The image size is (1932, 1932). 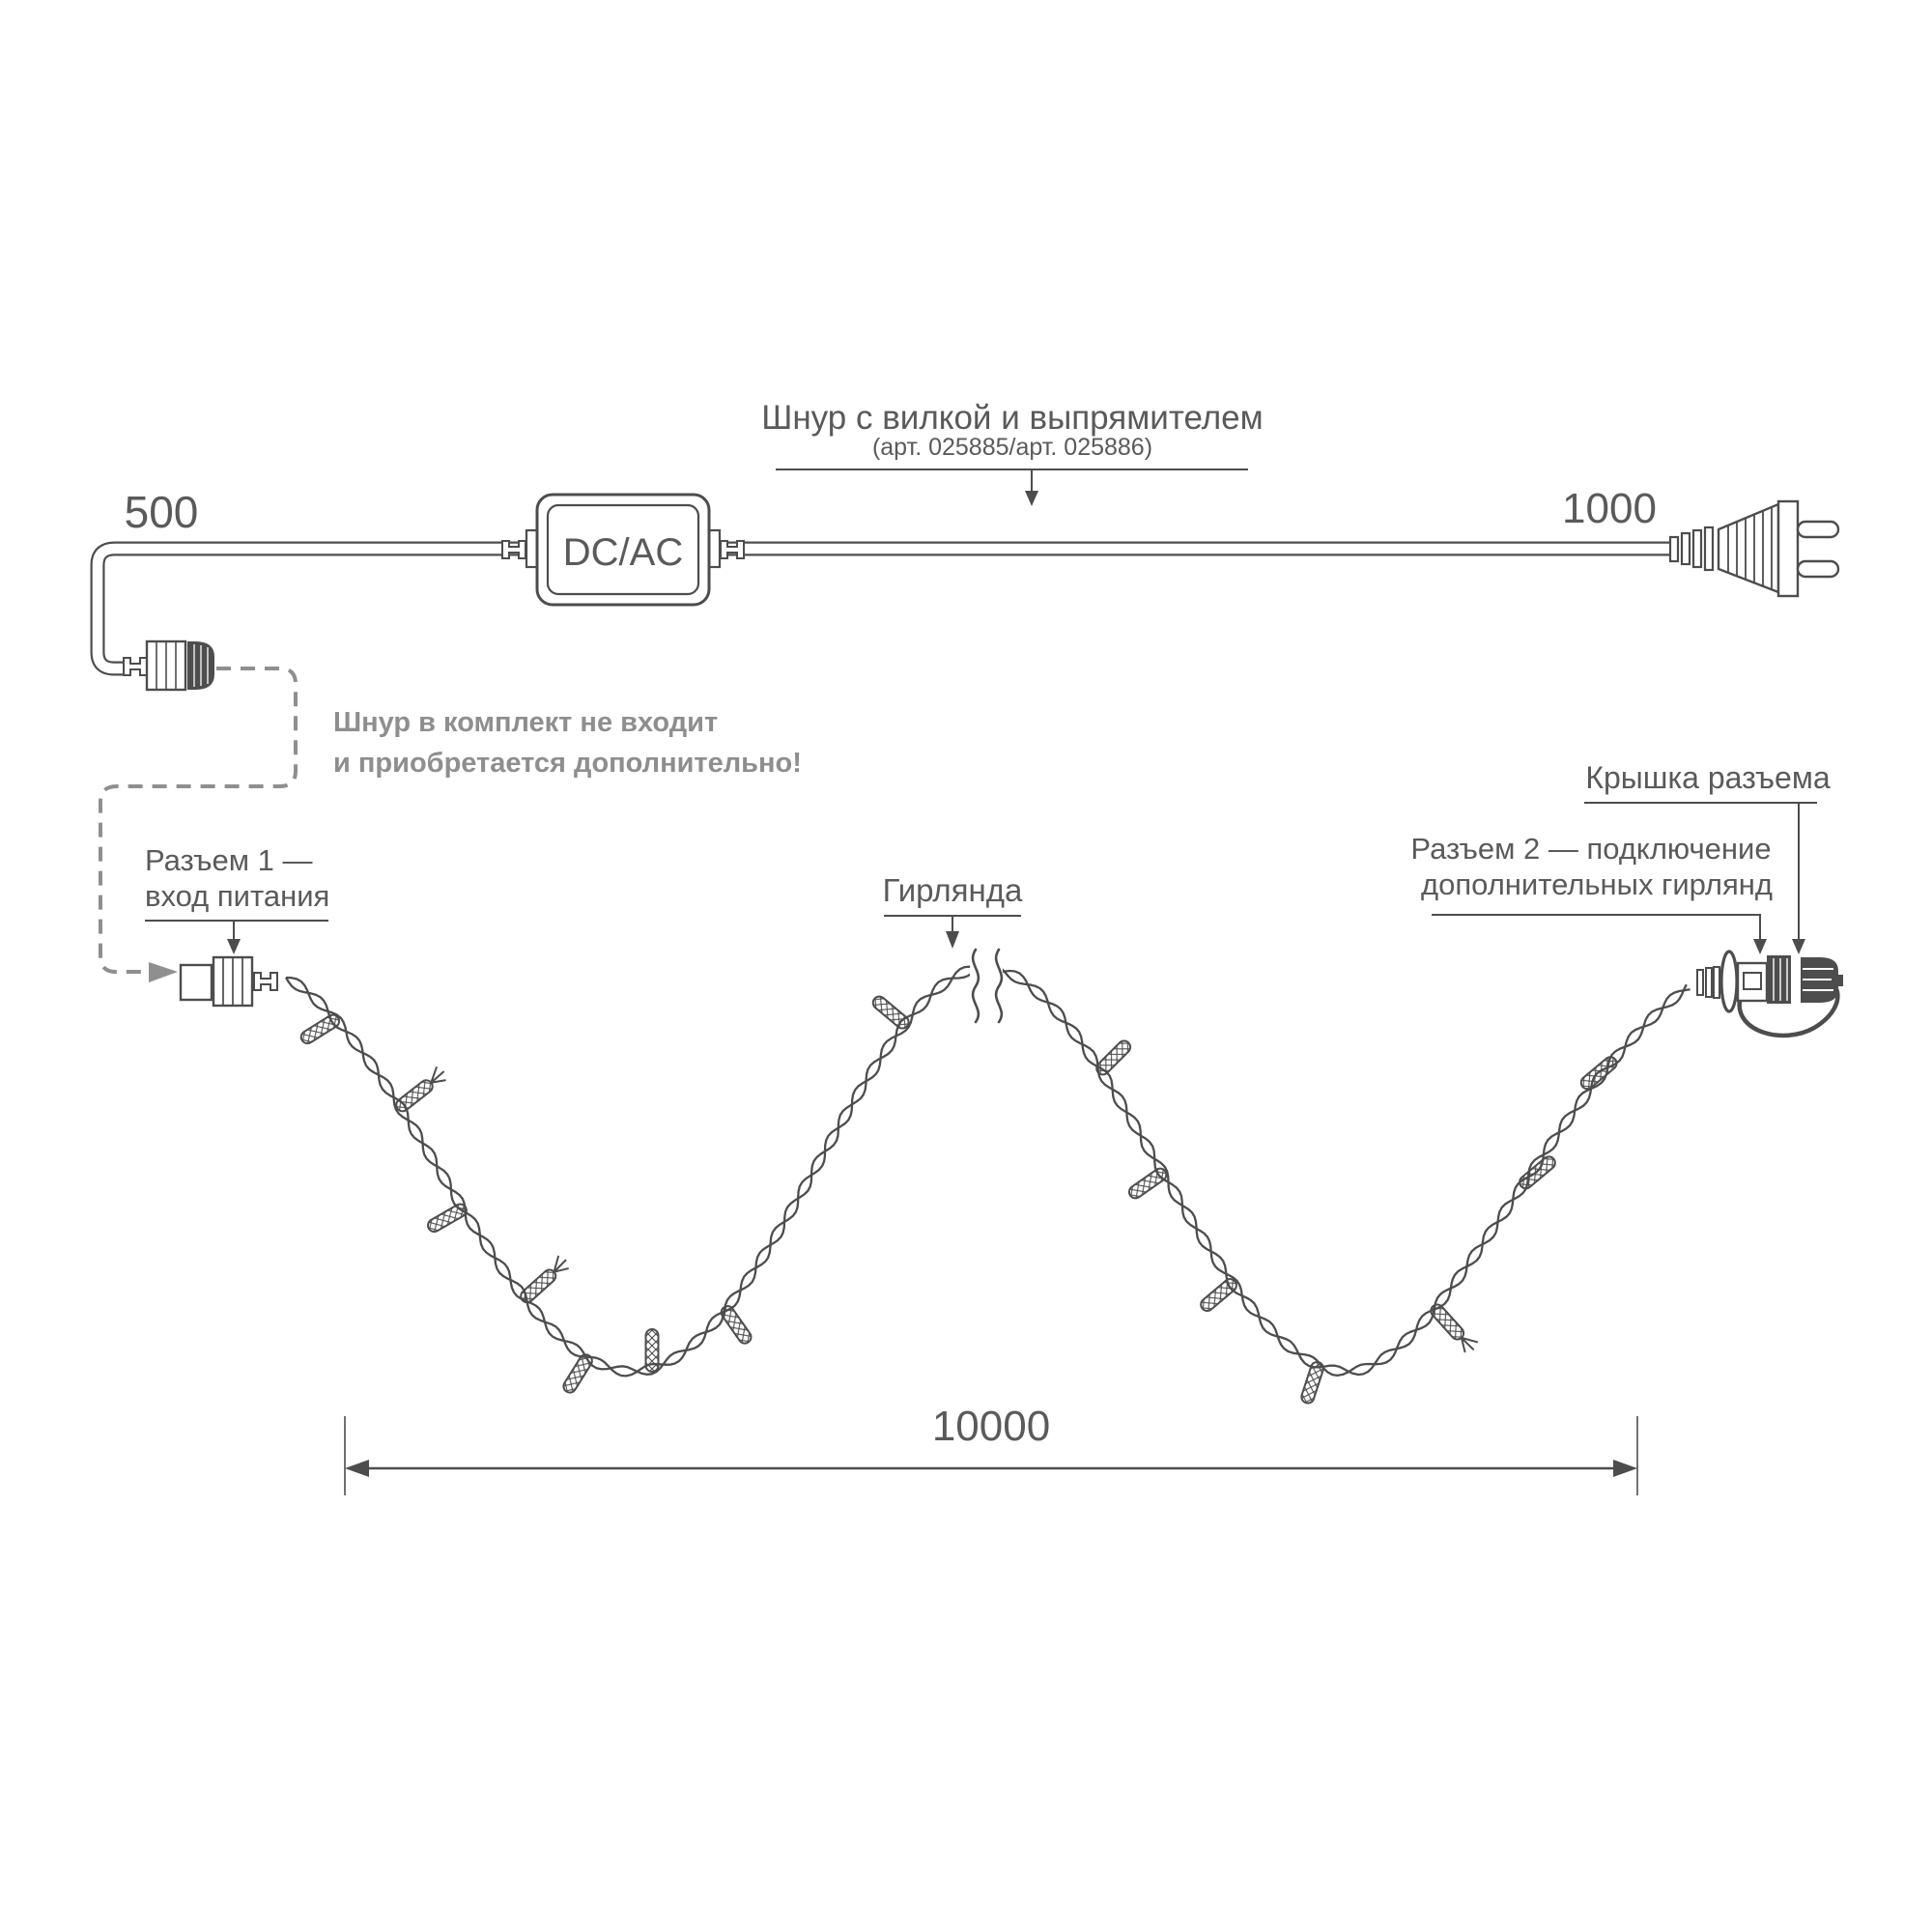 I want to click on connector2-leader, so click(x=1596, y=927).